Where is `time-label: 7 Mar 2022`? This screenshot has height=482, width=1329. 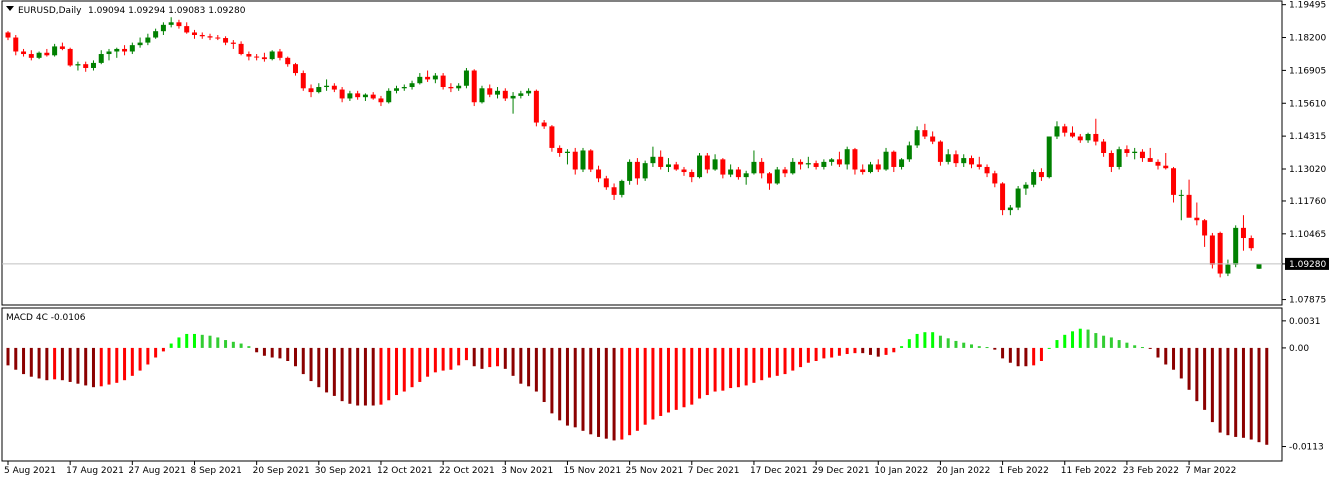
time-label: 7 Mar 2022 is located at coordinates (1210, 471).